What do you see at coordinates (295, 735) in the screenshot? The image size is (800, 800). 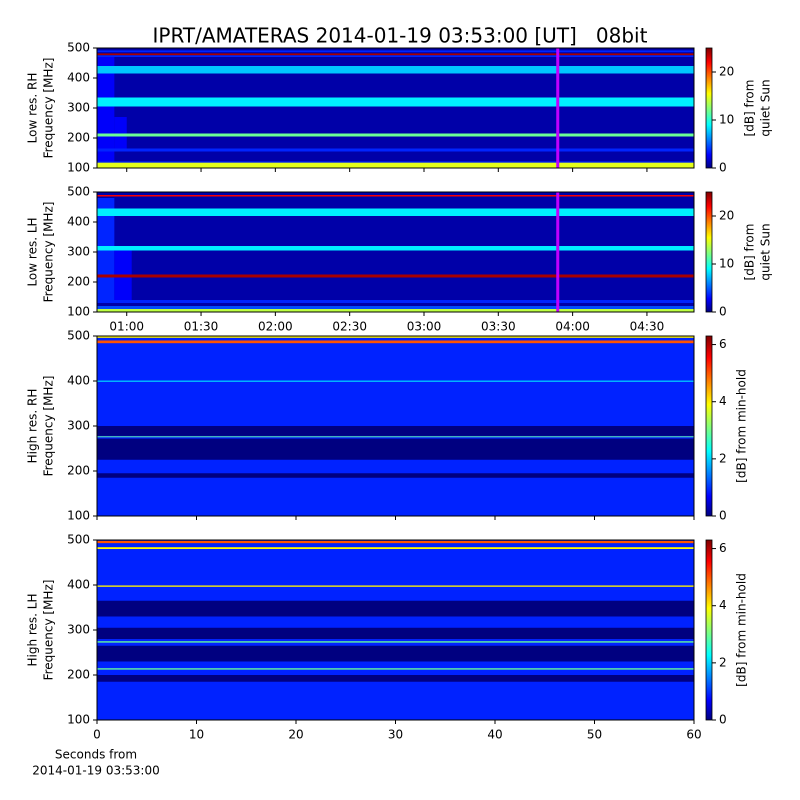 I see `x-tick-label: 20` at bounding box center [295, 735].